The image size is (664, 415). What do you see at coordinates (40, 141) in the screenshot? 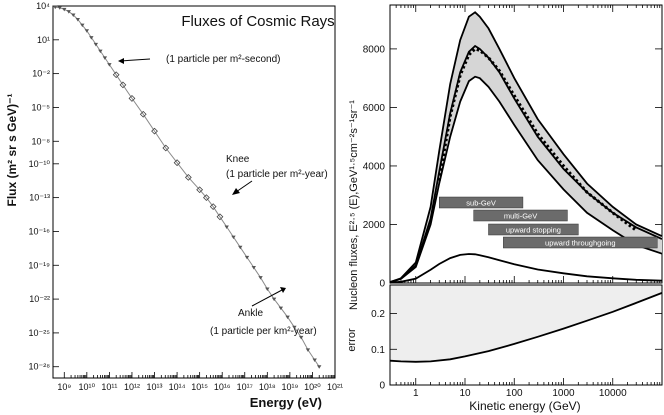
I see `left-y-tick-label: 10⁻⁸` at bounding box center [40, 141].